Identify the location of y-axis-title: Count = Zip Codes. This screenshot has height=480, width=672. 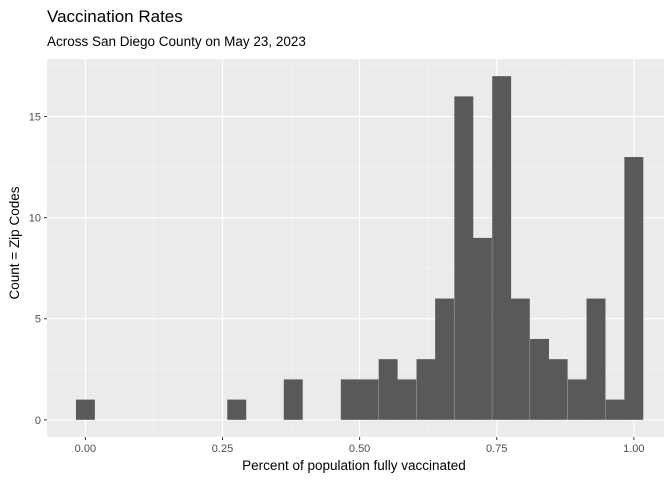
(14, 242).